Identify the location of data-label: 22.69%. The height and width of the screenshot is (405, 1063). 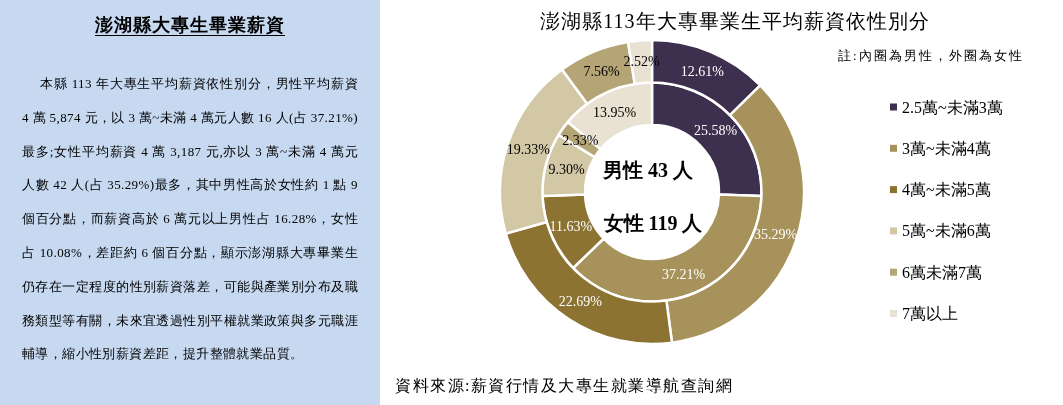
(580, 301).